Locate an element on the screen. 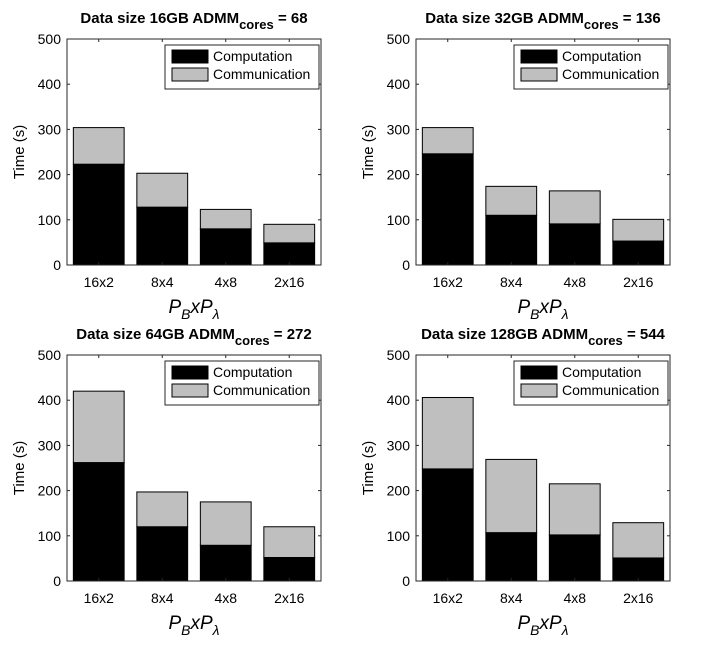  chart-title-tail: = 136 is located at coordinates (640, 18).